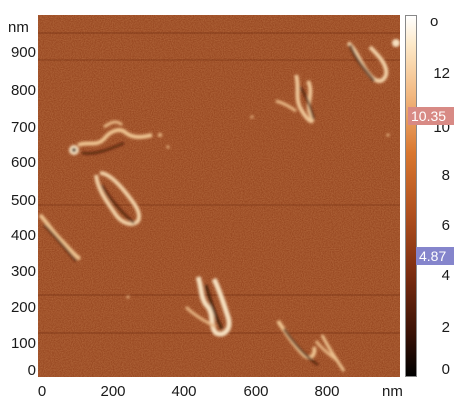 The height and width of the screenshot is (420, 460). Describe the element at coordinates (256, 391) in the screenshot. I see `x-tick-600: 600` at that location.